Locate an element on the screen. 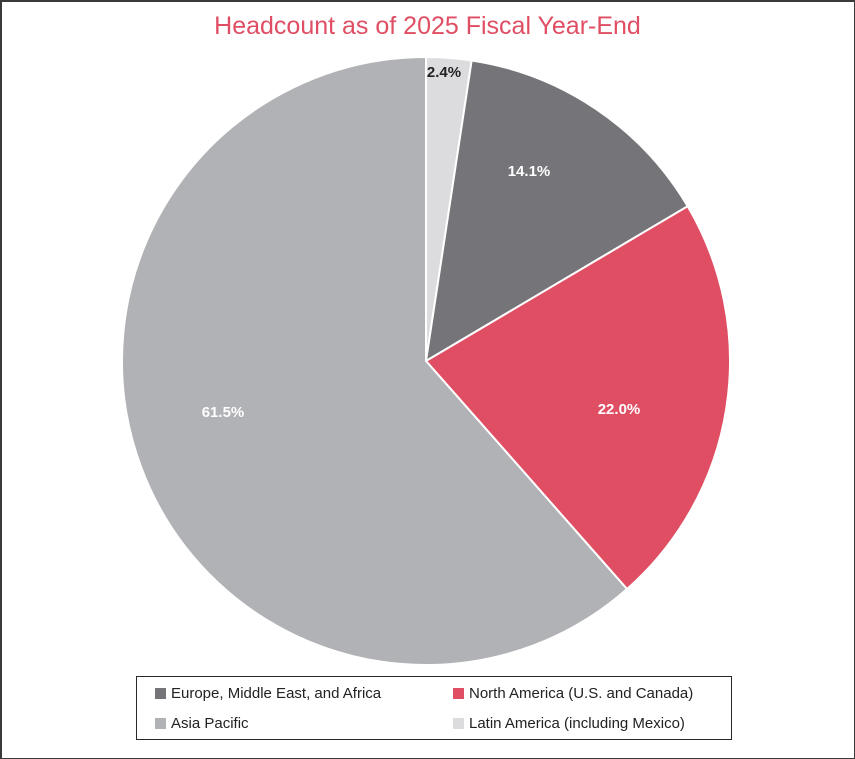 The image size is (855, 759). slice-label-emea: 14.1% is located at coordinates (529, 171).